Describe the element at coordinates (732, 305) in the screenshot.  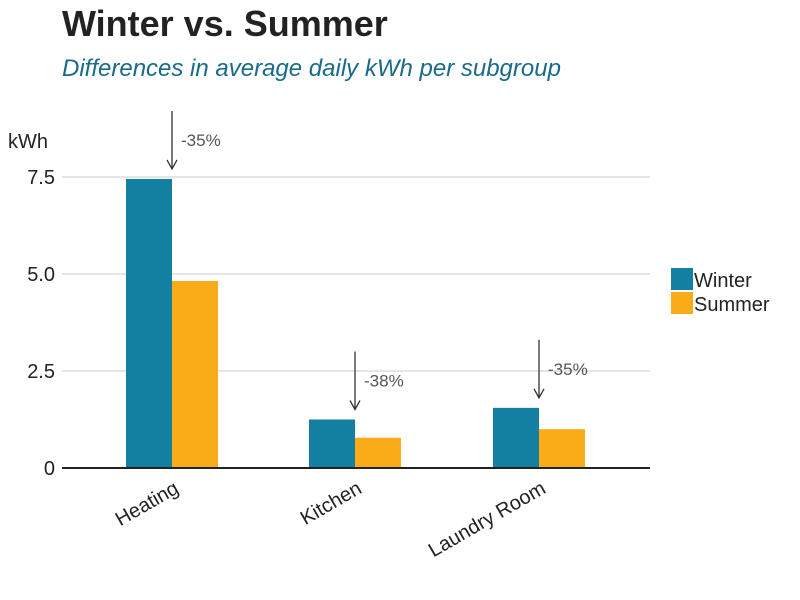
I see `legend-label-summer: Summer` at that location.